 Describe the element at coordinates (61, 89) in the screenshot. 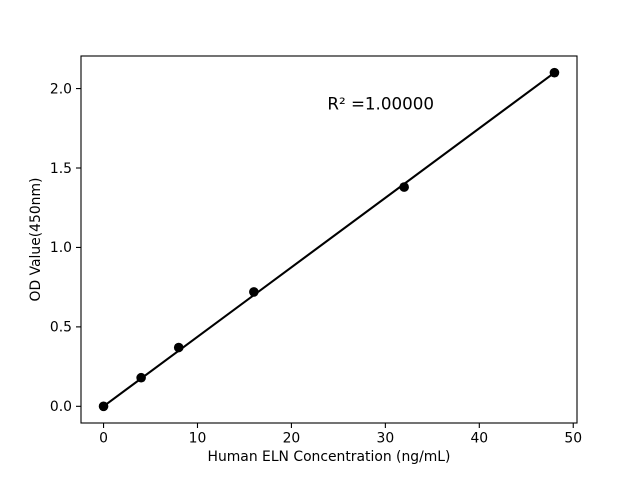

I see `y-tick-label: 2.0` at that location.